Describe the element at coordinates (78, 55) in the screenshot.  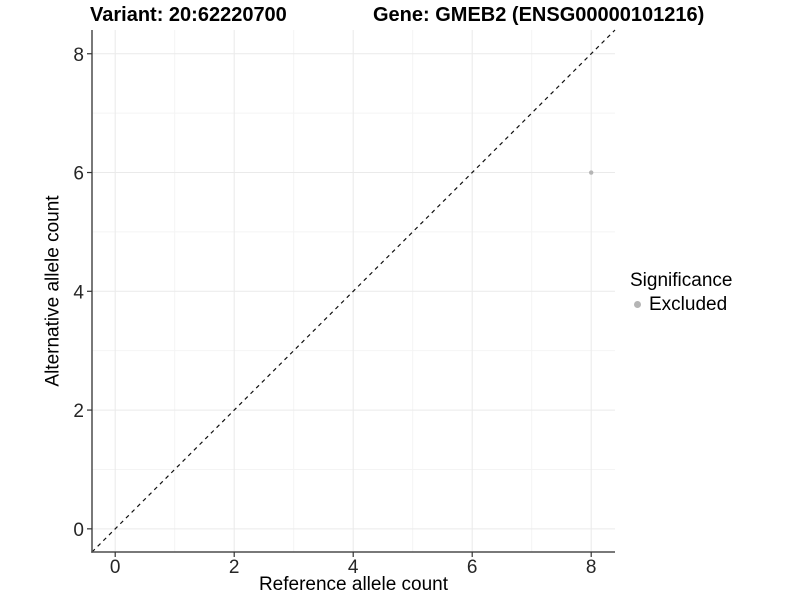
I see `y-tick-label: 8` at that location.